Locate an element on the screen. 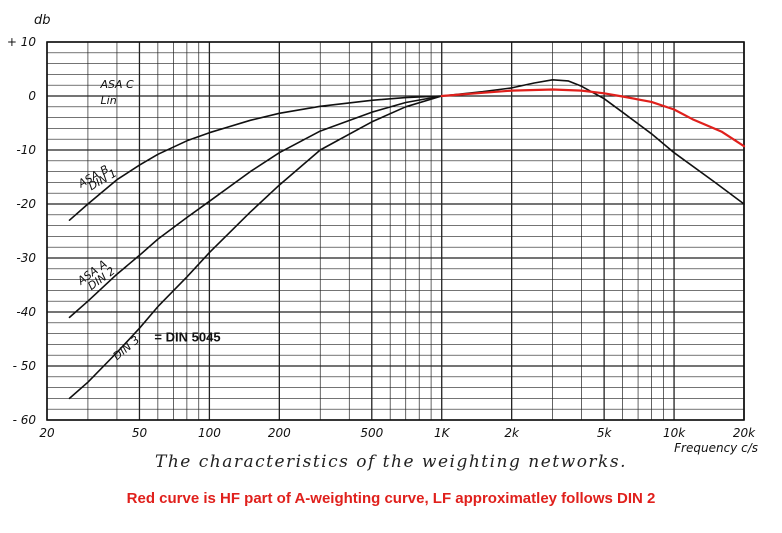 This screenshot has width=782, height=533. y-tick-label: - 60 is located at coordinates (25, 420).